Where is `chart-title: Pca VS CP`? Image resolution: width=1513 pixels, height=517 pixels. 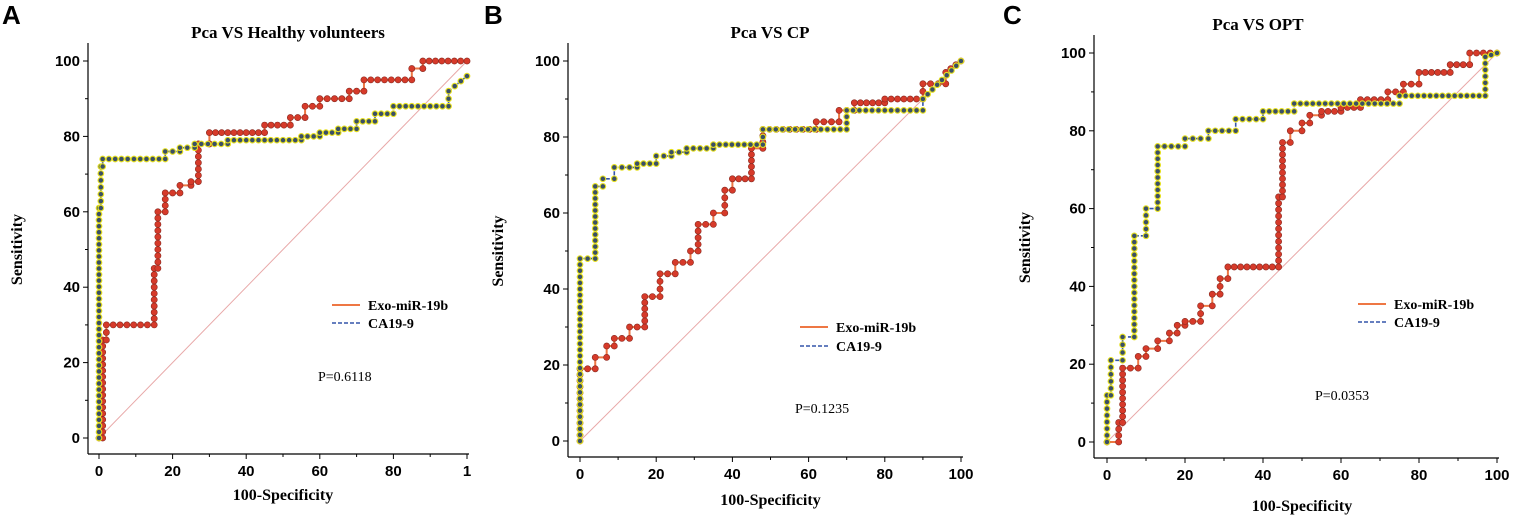
chart-title: Pca VS CP is located at coordinates (769, 32).